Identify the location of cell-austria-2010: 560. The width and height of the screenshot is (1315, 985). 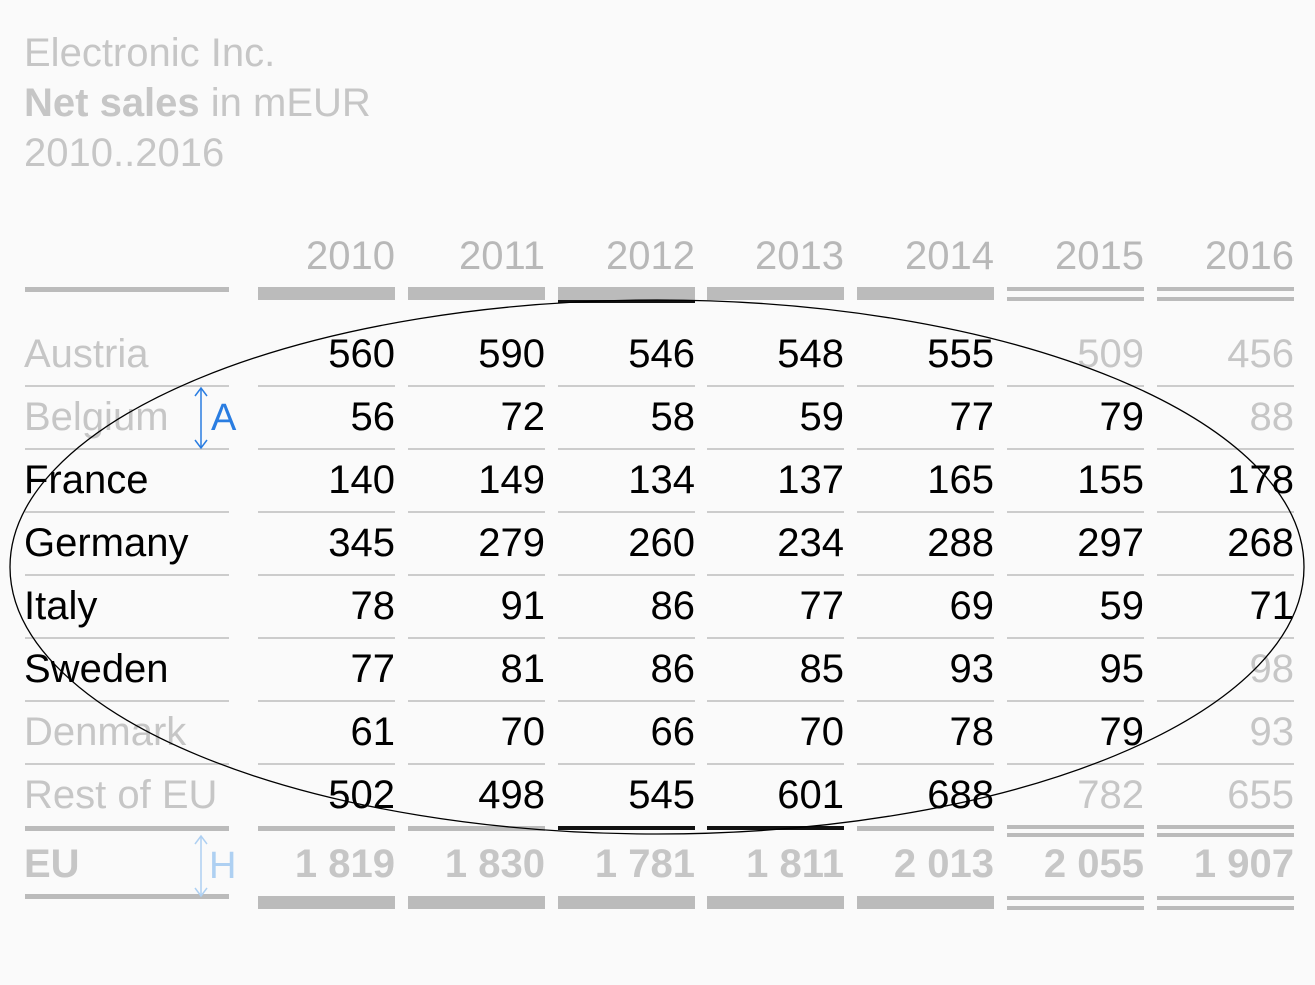
(361, 354).